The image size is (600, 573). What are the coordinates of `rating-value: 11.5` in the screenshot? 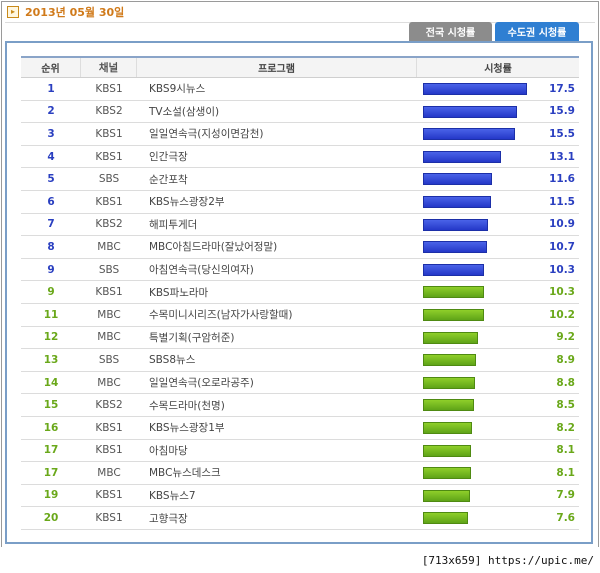 It's located at (562, 201).